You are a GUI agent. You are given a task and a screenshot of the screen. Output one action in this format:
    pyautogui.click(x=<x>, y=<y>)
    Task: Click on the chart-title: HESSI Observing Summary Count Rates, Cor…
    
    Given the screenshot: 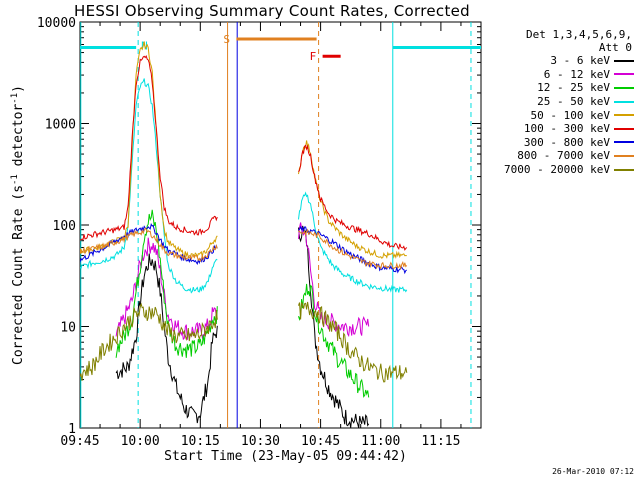 What is the action you would take?
    pyautogui.click(x=272, y=11)
    